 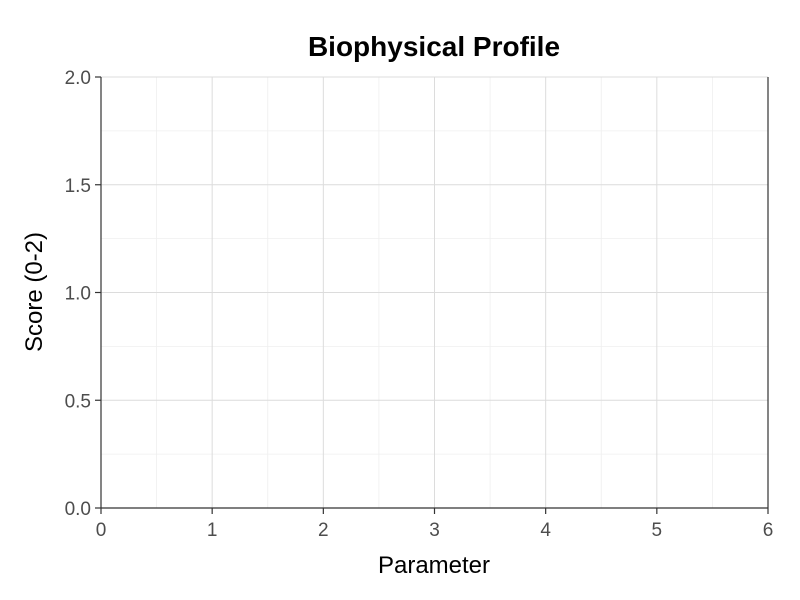 I want to click on x-tick-label: 5, so click(x=657, y=530).